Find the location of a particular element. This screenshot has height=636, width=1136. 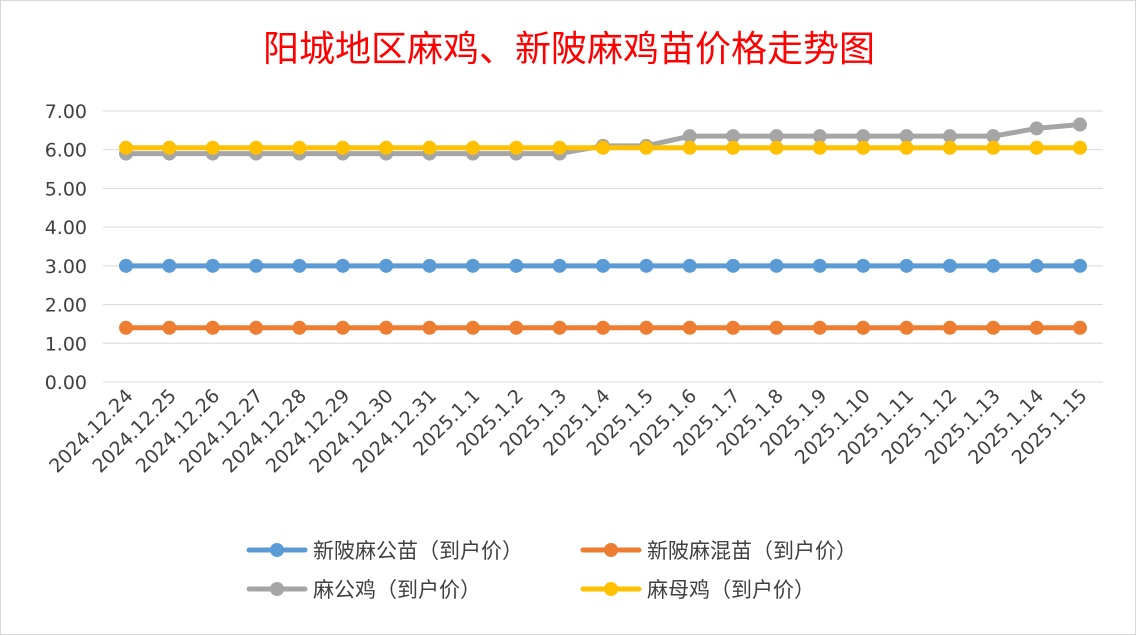

legend: 新陂麻公苗（到户价） 新陂麻混苗（到户价） 麻公鸡（到户价） 麻母鸡（到户价） is located at coordinates (551, 570).